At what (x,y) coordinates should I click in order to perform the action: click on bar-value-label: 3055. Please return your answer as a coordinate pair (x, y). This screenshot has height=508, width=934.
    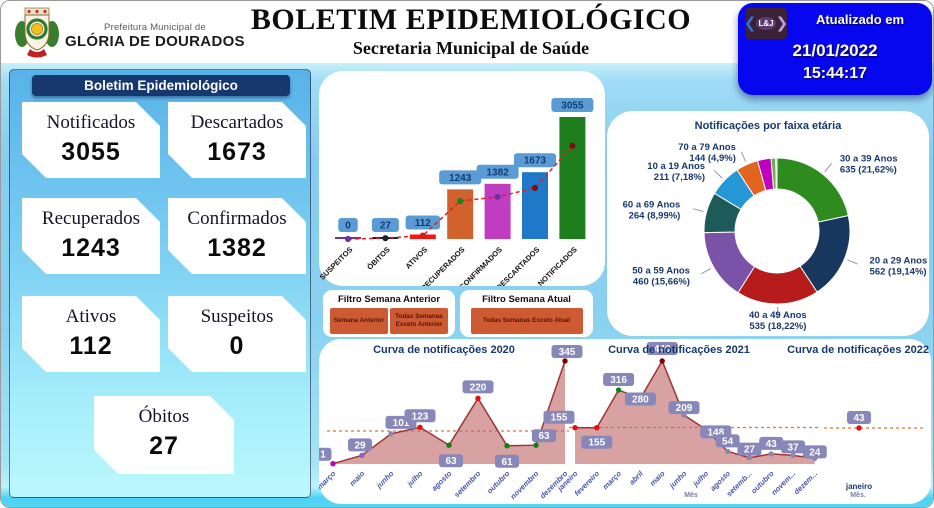
    Looking at the image, I should click on (572, 106).